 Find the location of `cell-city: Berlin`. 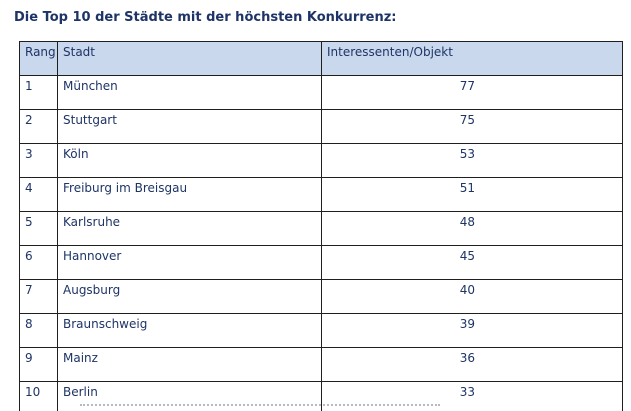

cell-city: Berlin is located at coordinates (189, 396).